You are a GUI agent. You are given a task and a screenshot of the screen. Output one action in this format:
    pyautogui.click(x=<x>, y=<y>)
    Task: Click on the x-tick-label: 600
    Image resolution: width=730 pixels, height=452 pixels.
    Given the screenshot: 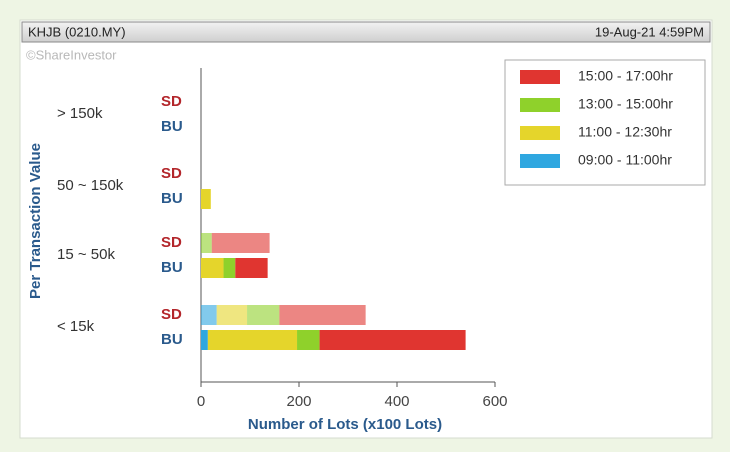 What is the action you would take?
    pyautogui.click(x=494, y=401)
    